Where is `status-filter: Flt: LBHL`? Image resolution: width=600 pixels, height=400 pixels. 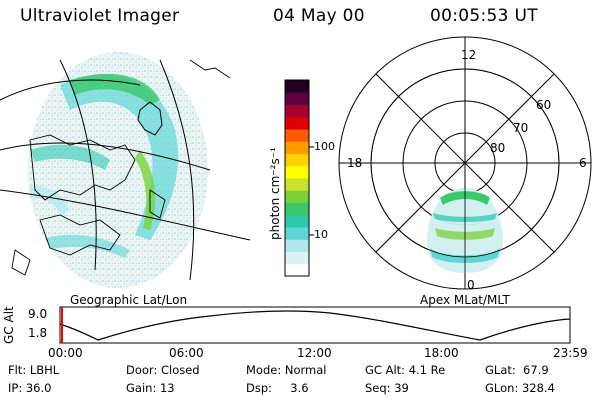 status-filter: Flt: LBHL is located at coordinates (34, 370).